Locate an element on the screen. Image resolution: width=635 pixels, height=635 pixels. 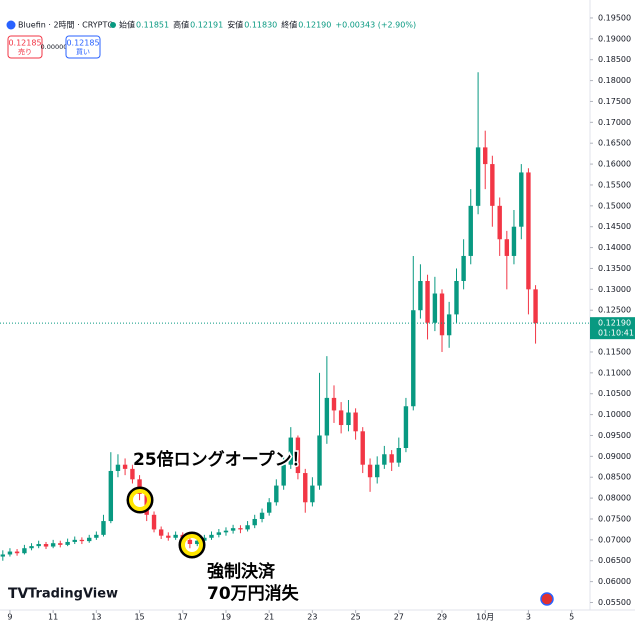
sell-label: 売り is located at coordinates (25, 51).